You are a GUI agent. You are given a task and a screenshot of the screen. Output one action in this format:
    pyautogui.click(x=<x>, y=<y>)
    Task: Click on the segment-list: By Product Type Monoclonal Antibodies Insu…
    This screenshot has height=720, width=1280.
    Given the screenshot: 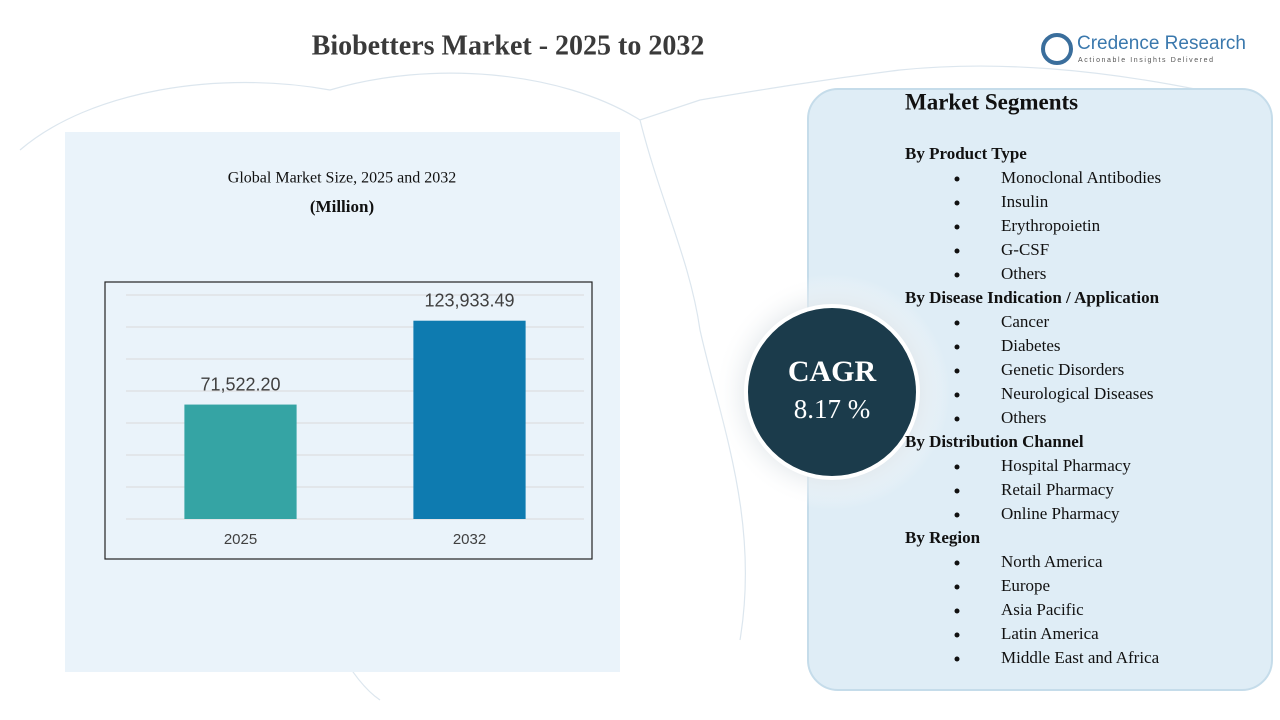 What is the action you would take?
    pyautogui.click(x=1033, y=405)
    